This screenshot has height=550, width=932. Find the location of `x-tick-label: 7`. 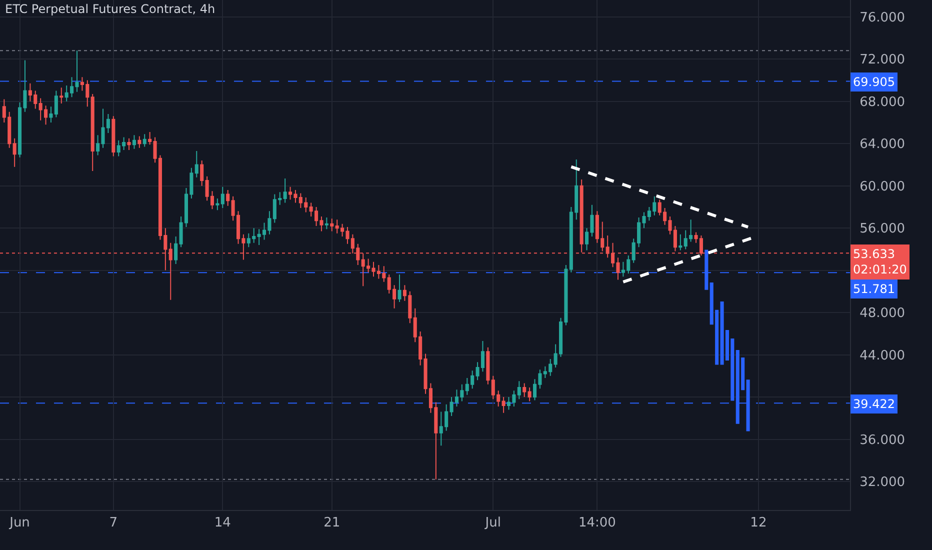

x-tick-label: 7 is located at coordinates (113, 523).